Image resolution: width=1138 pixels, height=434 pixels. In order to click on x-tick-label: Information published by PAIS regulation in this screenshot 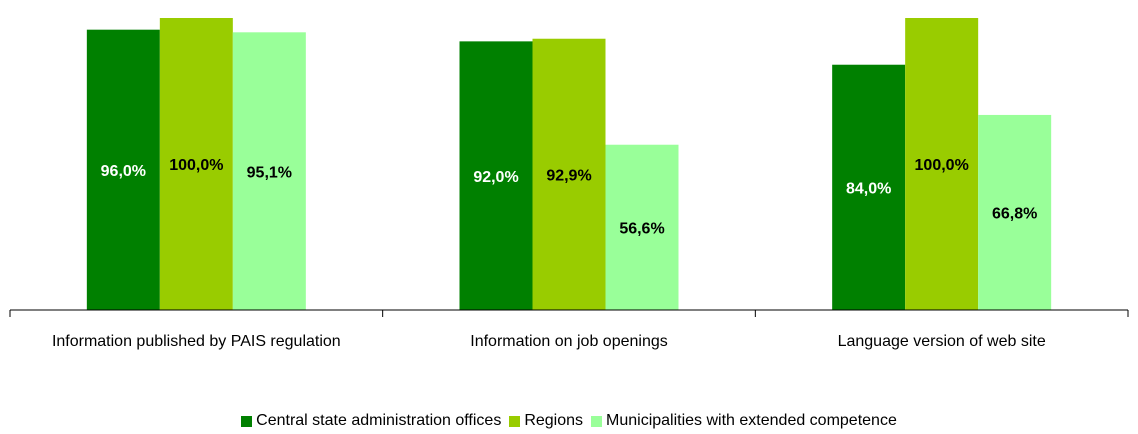, I will do `click(196, 341)`.